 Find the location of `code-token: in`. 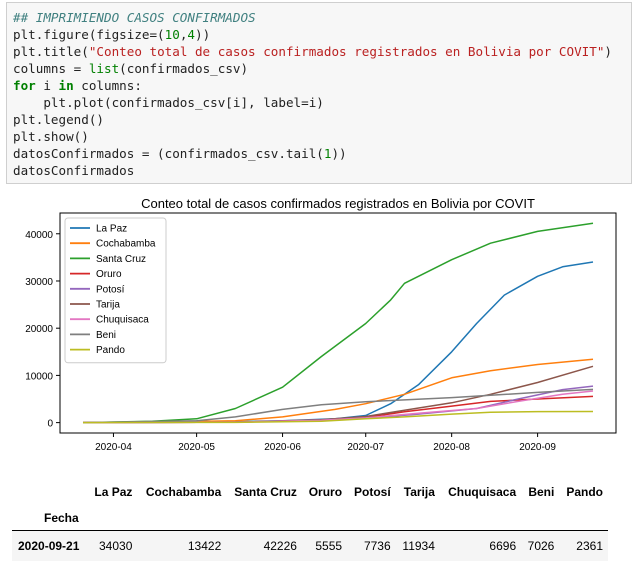

code-token: in is located at coordinates (66, 85).